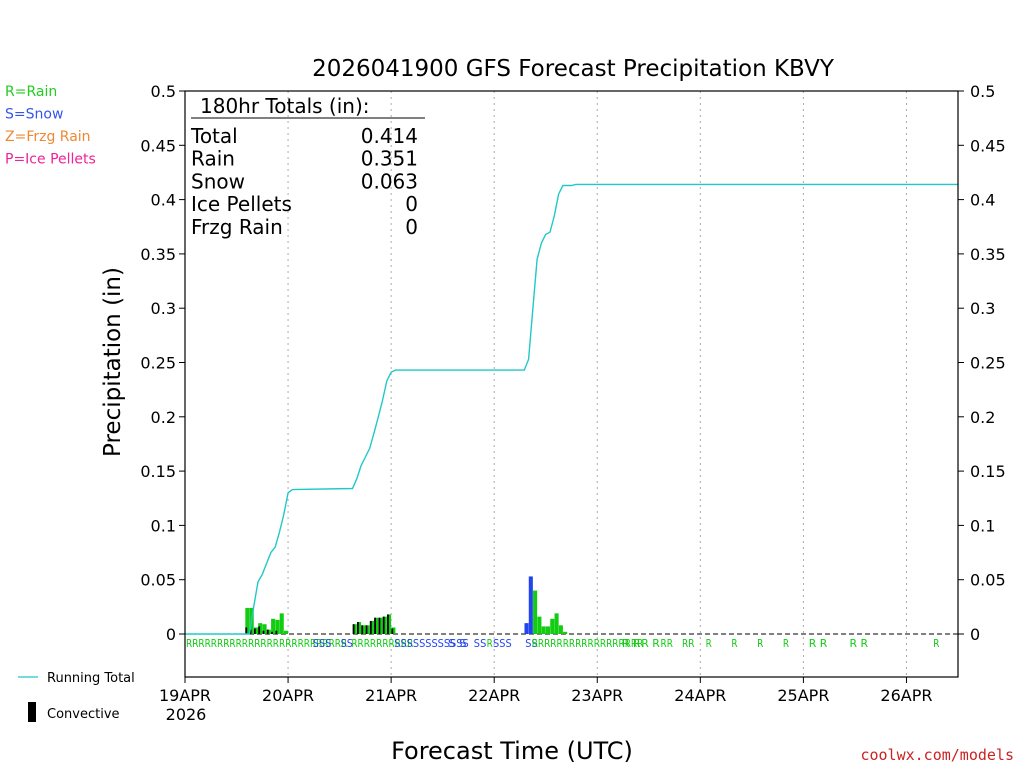 The width and height of the screenshot is (1024, 768). Describe the element at coordinates (406, 605) in the screenshot. I see `precip-bars` at that location.